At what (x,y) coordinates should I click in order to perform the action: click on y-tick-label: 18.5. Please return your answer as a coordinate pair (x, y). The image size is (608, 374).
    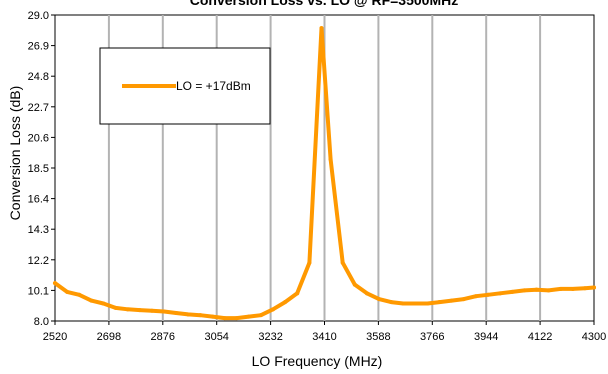
    Looking at the image, I should click on (38, 169).